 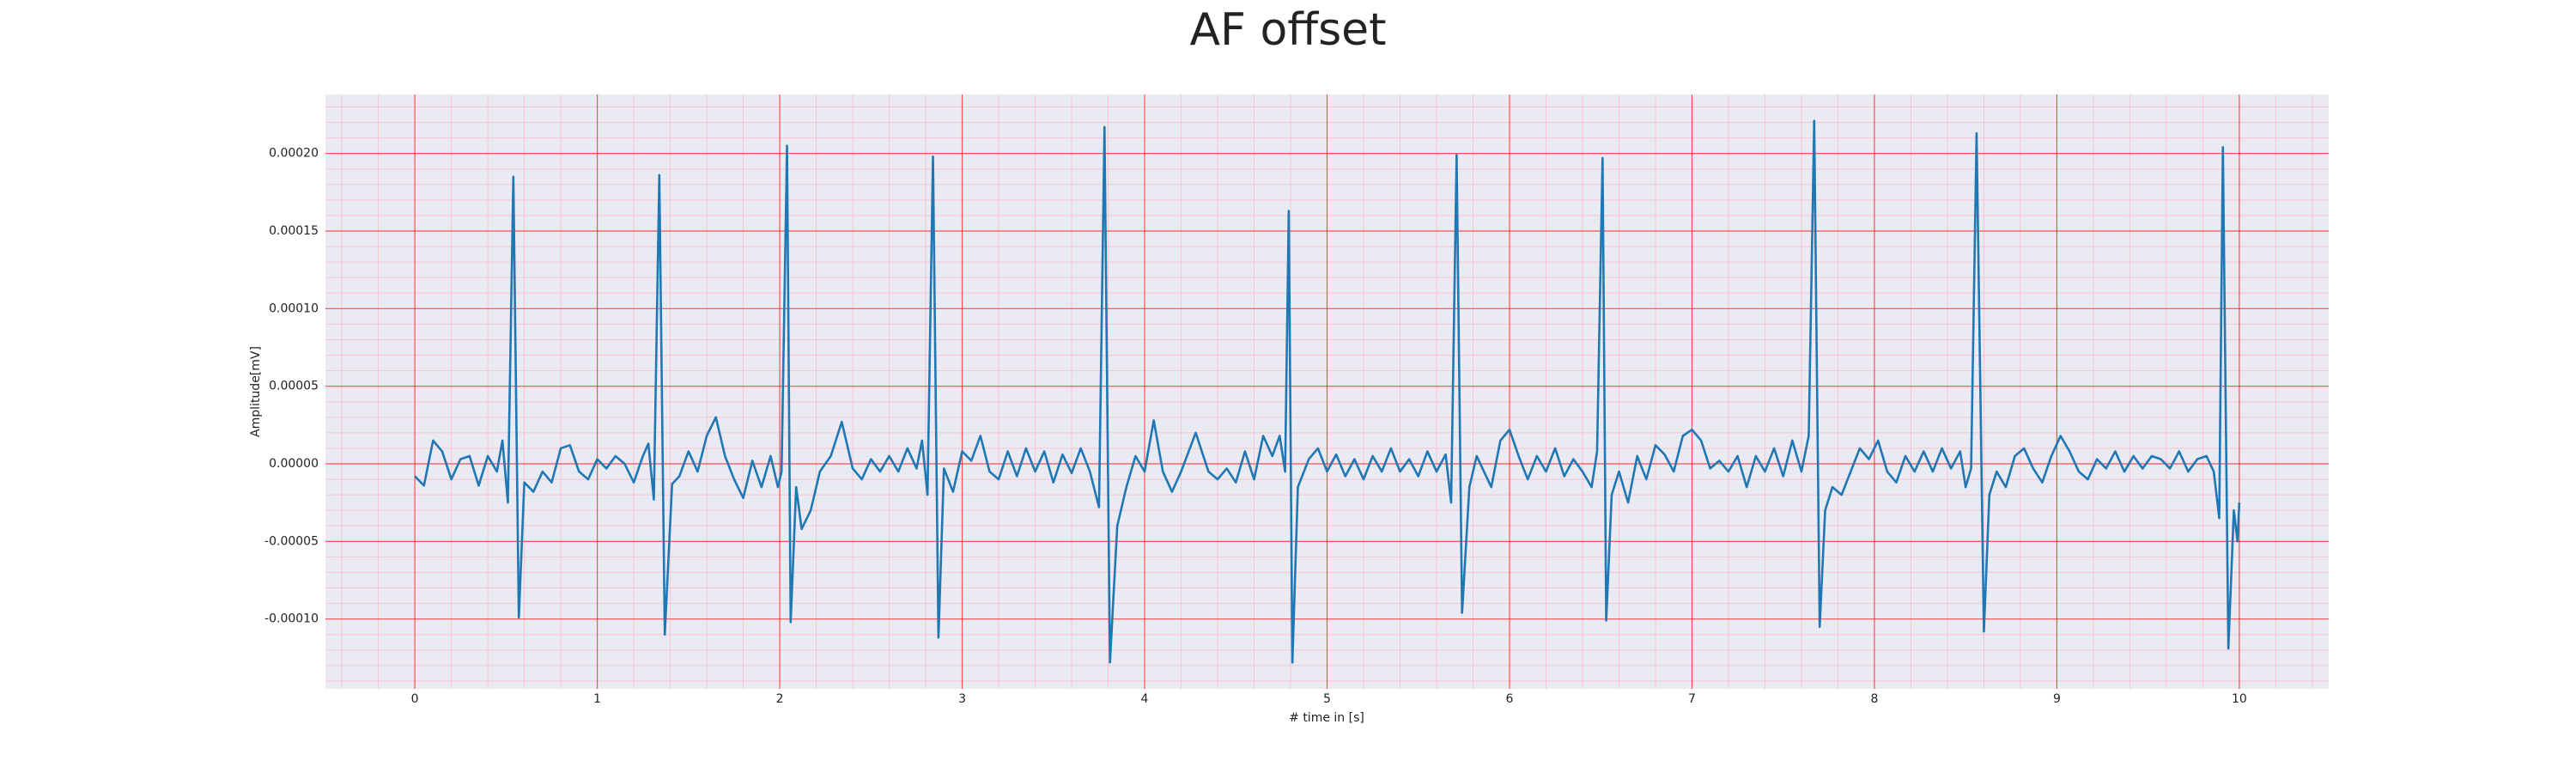 What do you see at coordinates (256, 391) in the screenshot?
I see `y-axis-label: Amplitude[mV]` at bounding box center [256, 391].